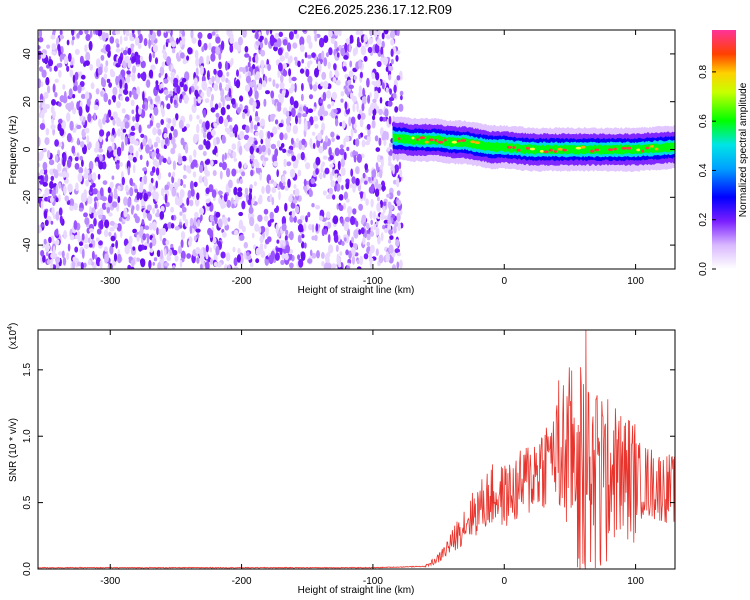 The width and height of the screenshot is (750, 600). What do you see at coordinates (110, 281) in the screenshot?
I see `spectrogram-xtick-label: -300` at bounding box center [110, 281].